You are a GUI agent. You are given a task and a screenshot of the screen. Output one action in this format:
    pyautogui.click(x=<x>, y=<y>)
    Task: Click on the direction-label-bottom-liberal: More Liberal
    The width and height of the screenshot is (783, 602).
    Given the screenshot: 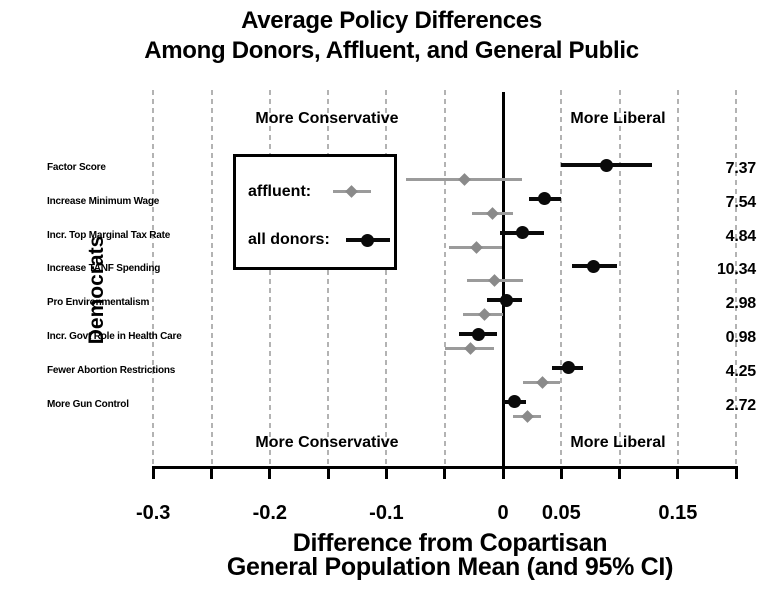 What is the action you would take?
    pyautogui.click(x=618, y=442)
    